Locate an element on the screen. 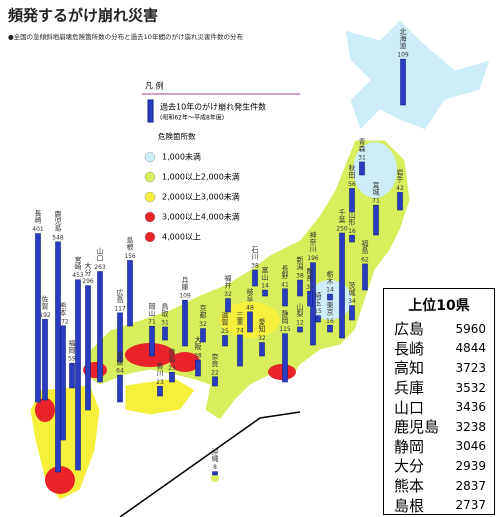  table-cell: 高知 is located at coordinates (409, 368).